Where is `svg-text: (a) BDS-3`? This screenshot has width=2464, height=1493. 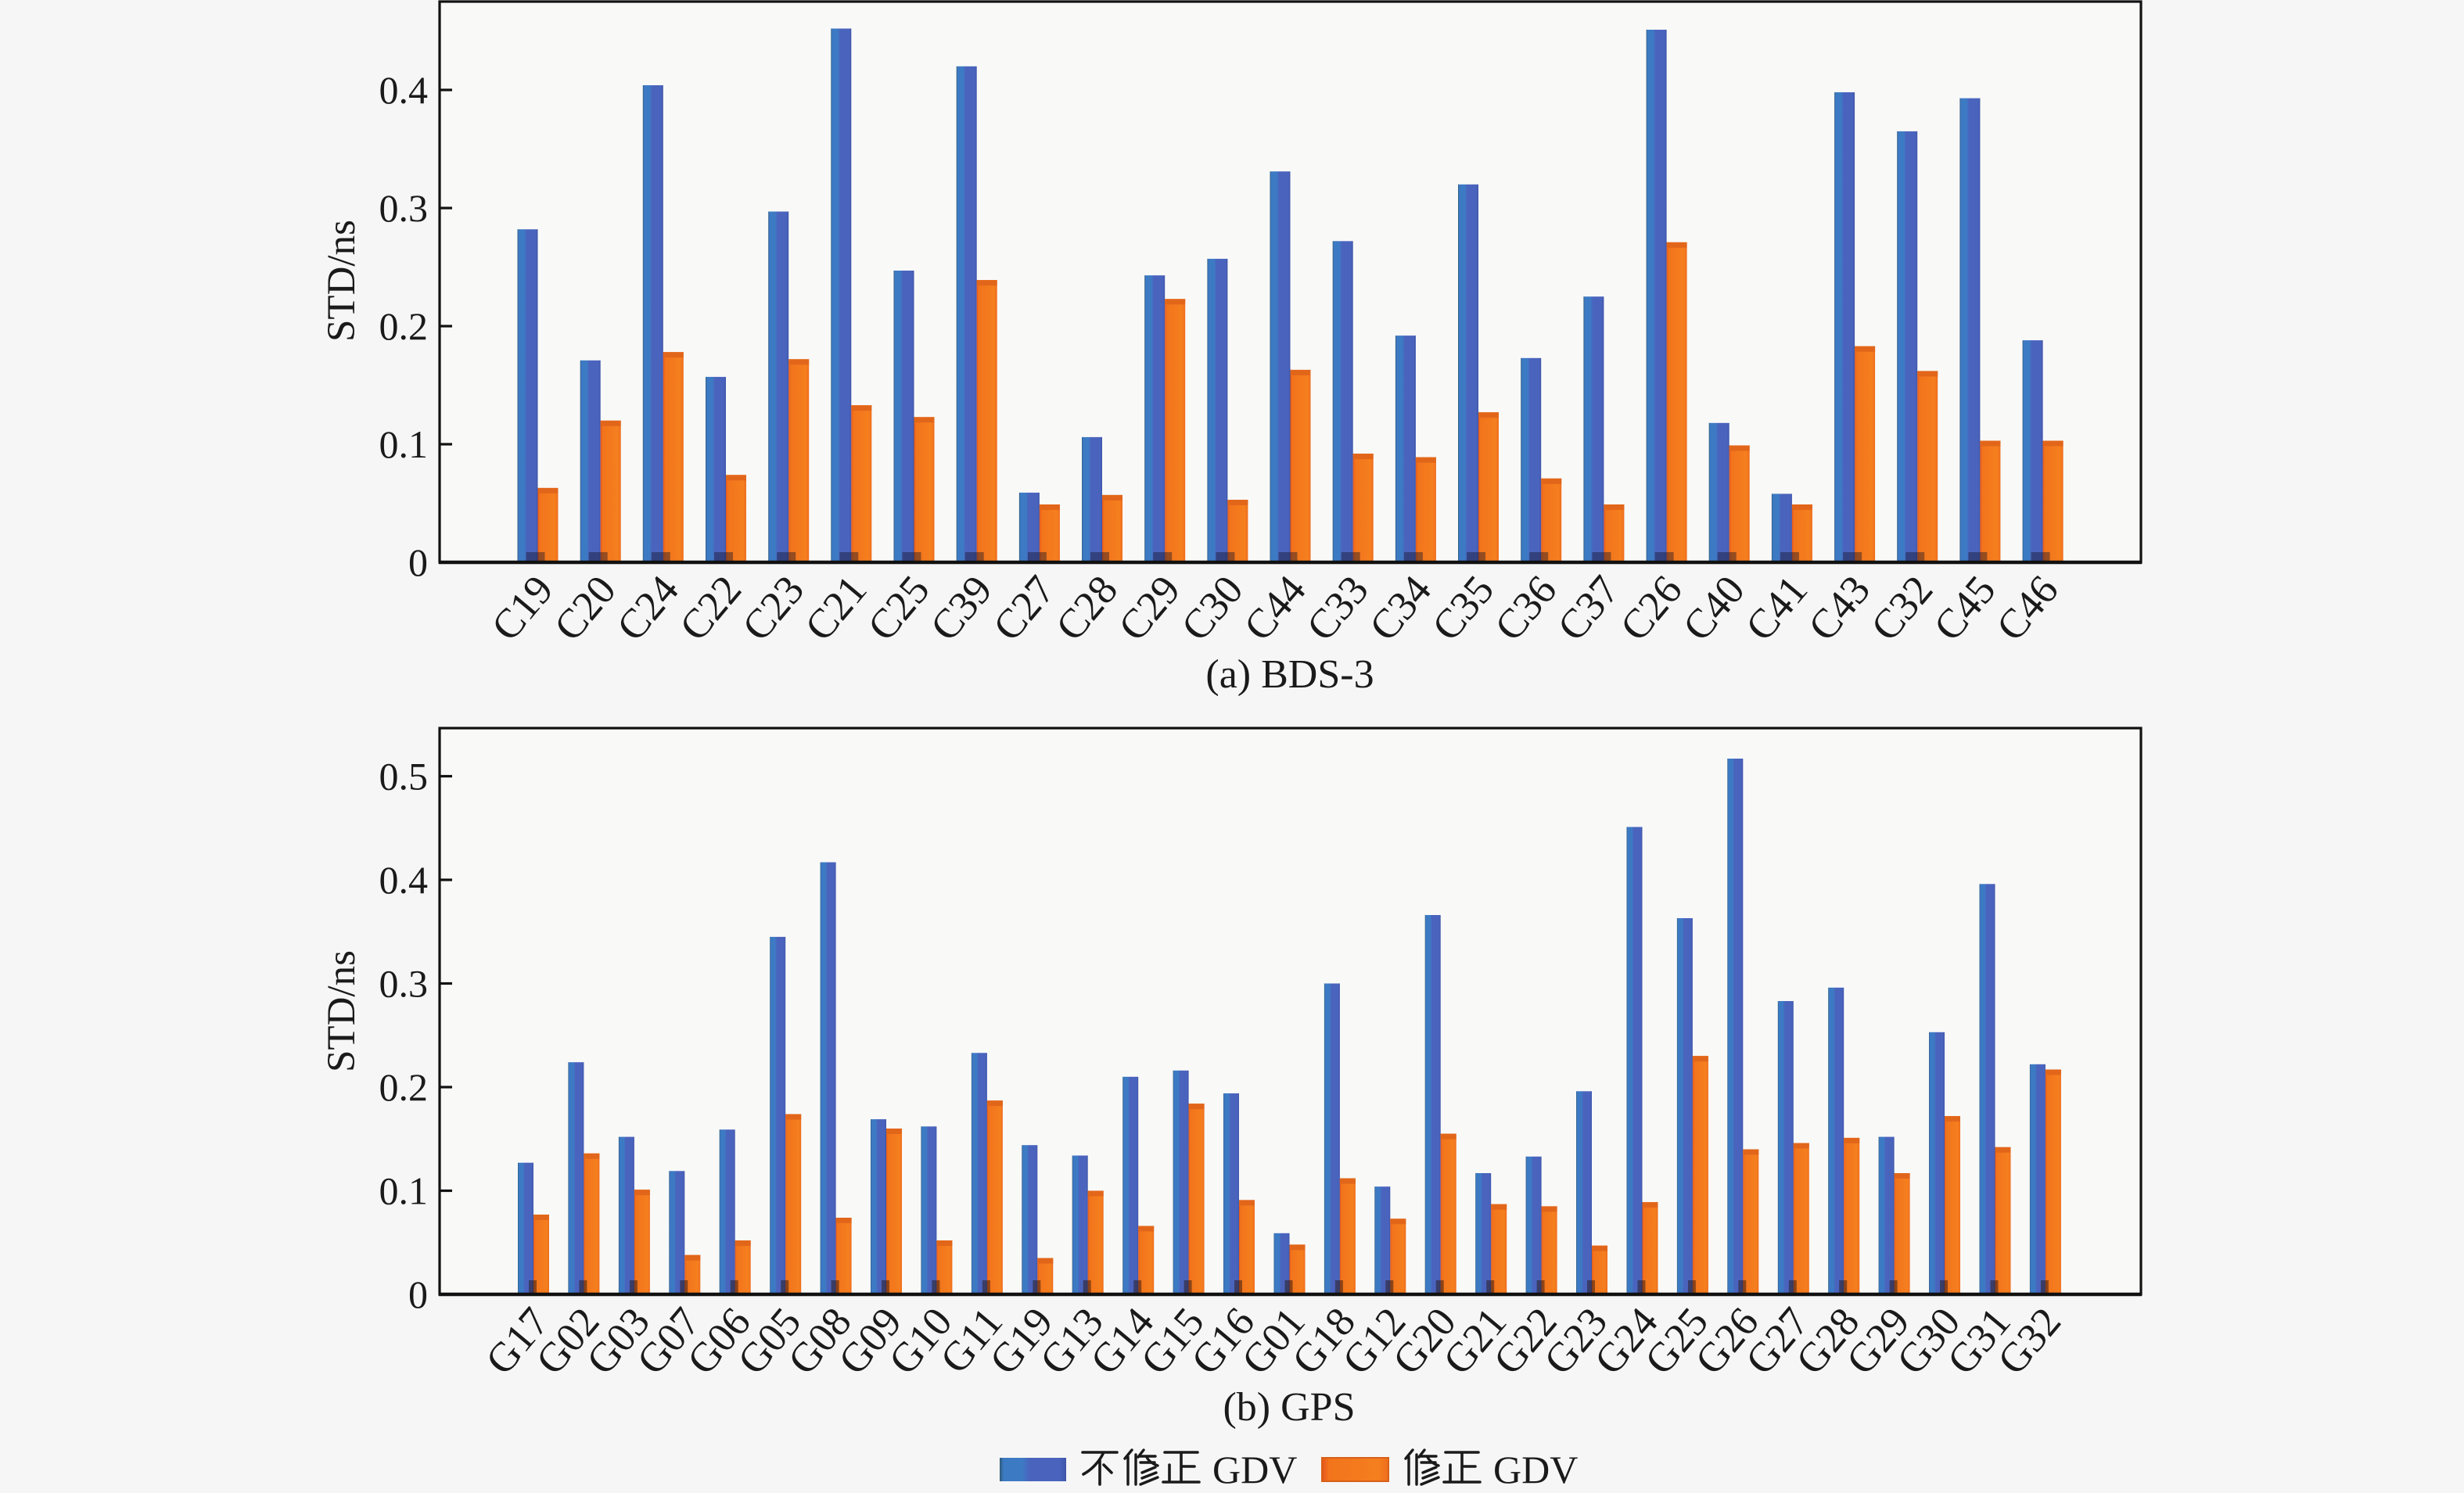 svg-text: (a) BDS-3 is located at coordinates (1289, 674).